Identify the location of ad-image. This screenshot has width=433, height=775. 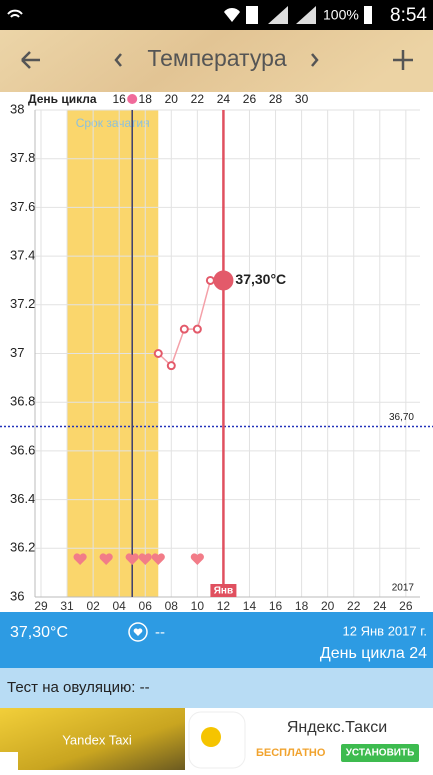
(92, 739).